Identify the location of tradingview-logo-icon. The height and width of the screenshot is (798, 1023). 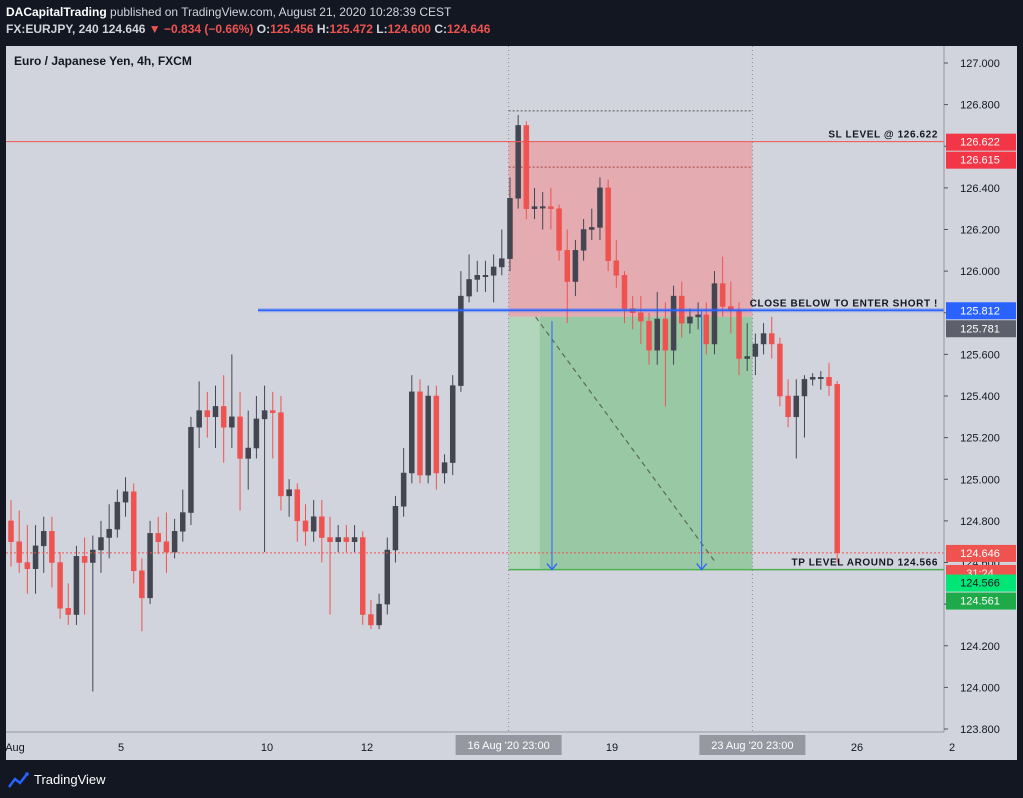
(19, 781).